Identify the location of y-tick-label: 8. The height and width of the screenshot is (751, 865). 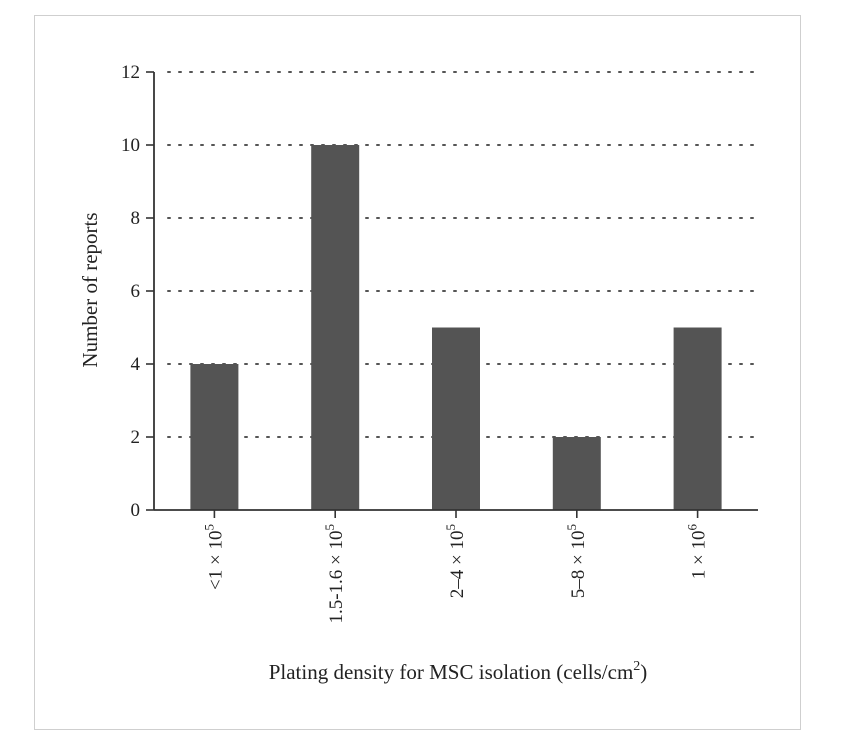
(136, 218).